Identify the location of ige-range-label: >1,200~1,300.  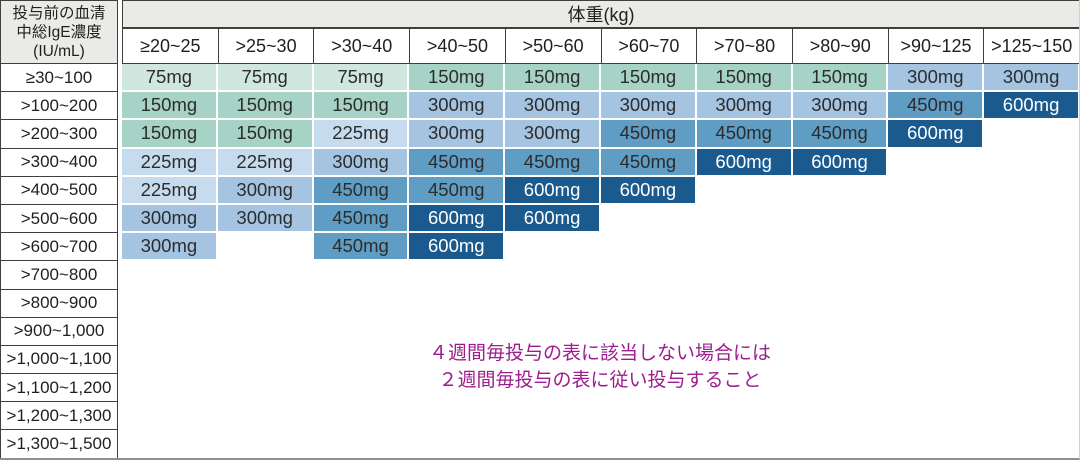
(59, 416).